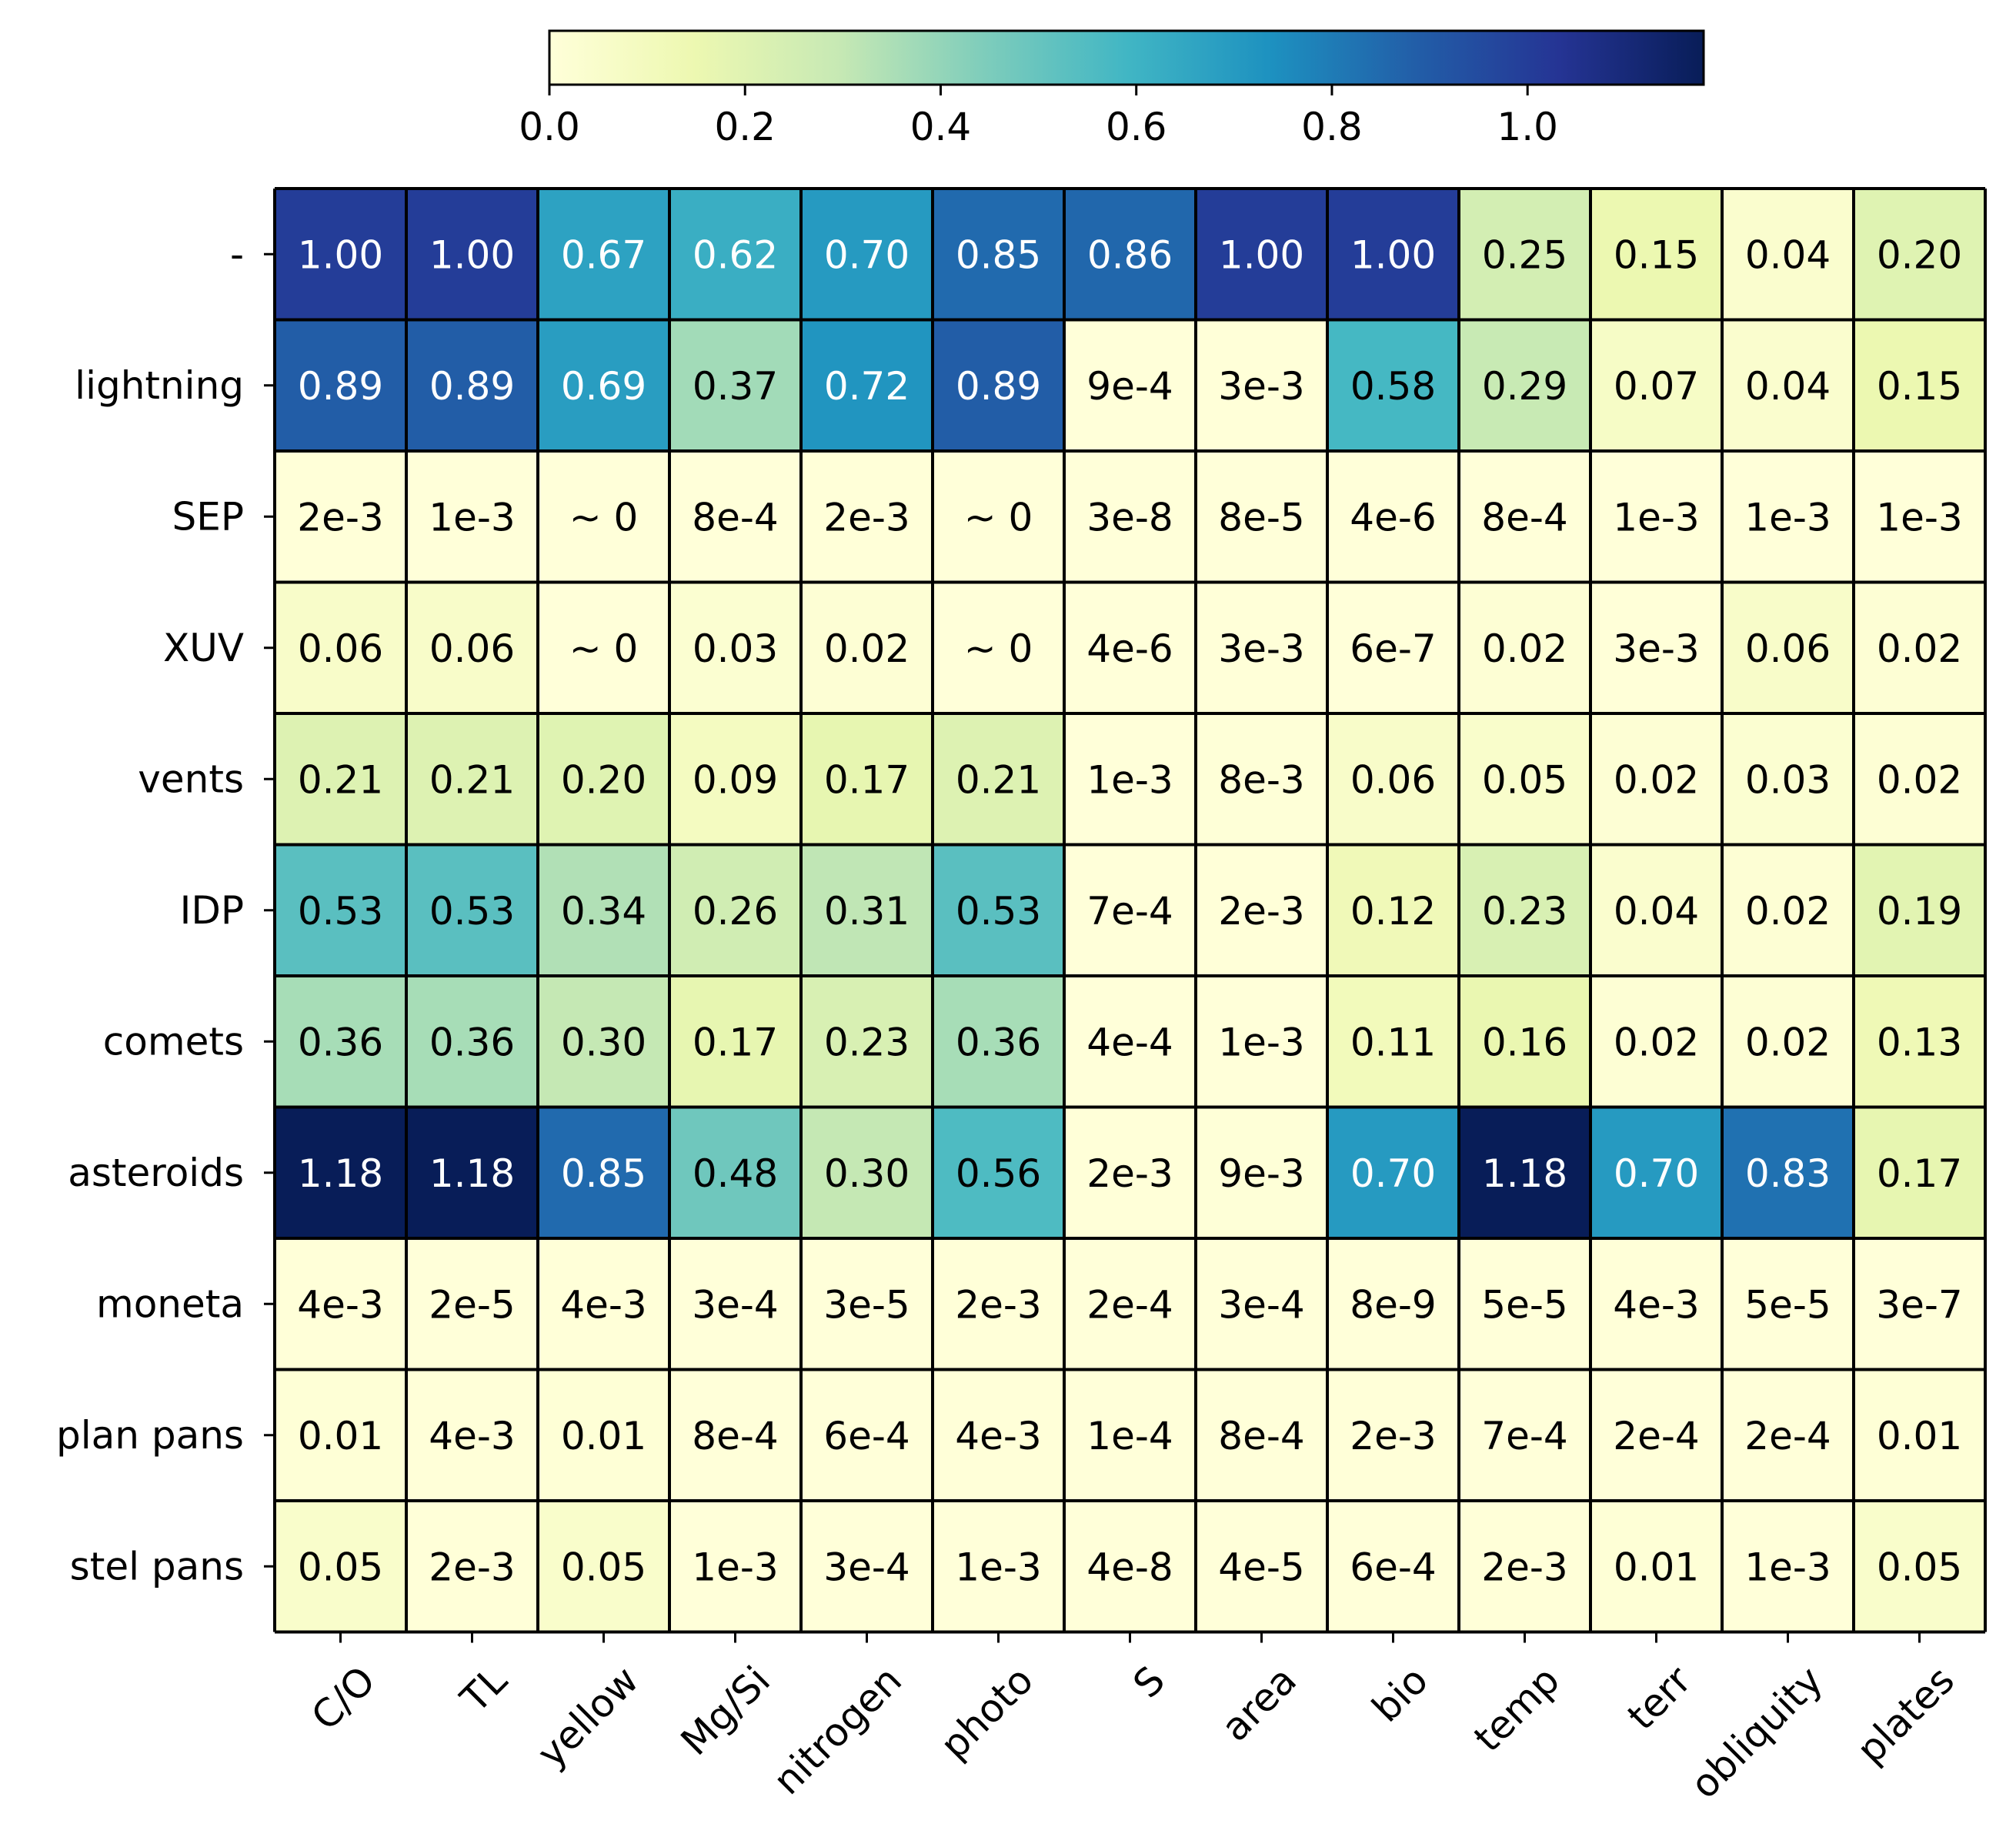 This screenshot has height=1844, width=2016. I want to click on cell-value-label: 0.70, so click(867, 254).